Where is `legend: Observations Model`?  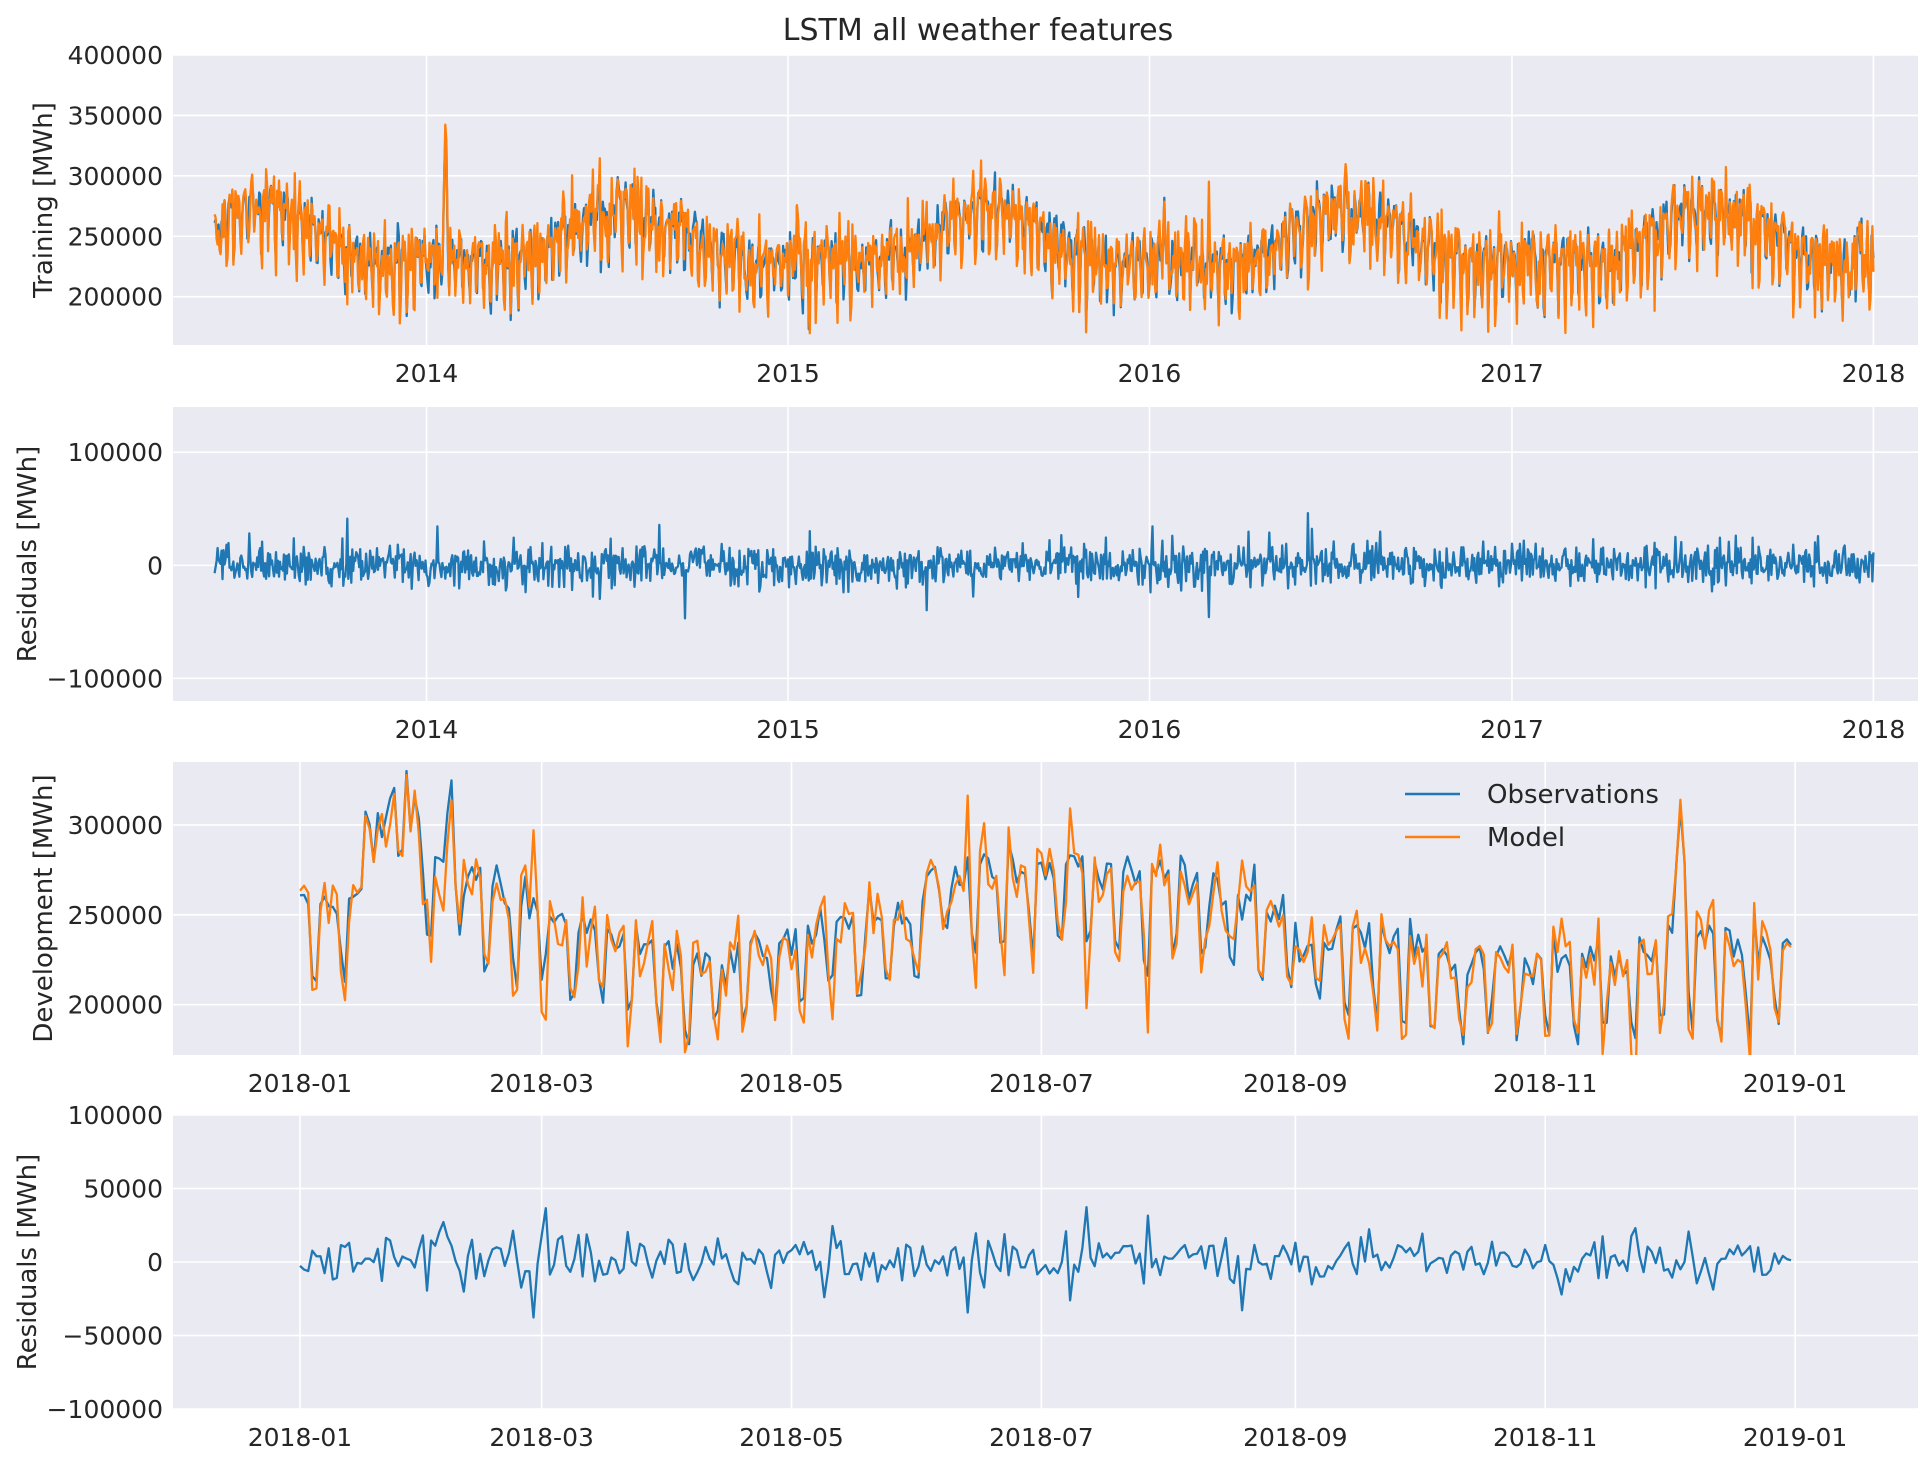 legend: Observations Model is located at coordinates (1532, 816).